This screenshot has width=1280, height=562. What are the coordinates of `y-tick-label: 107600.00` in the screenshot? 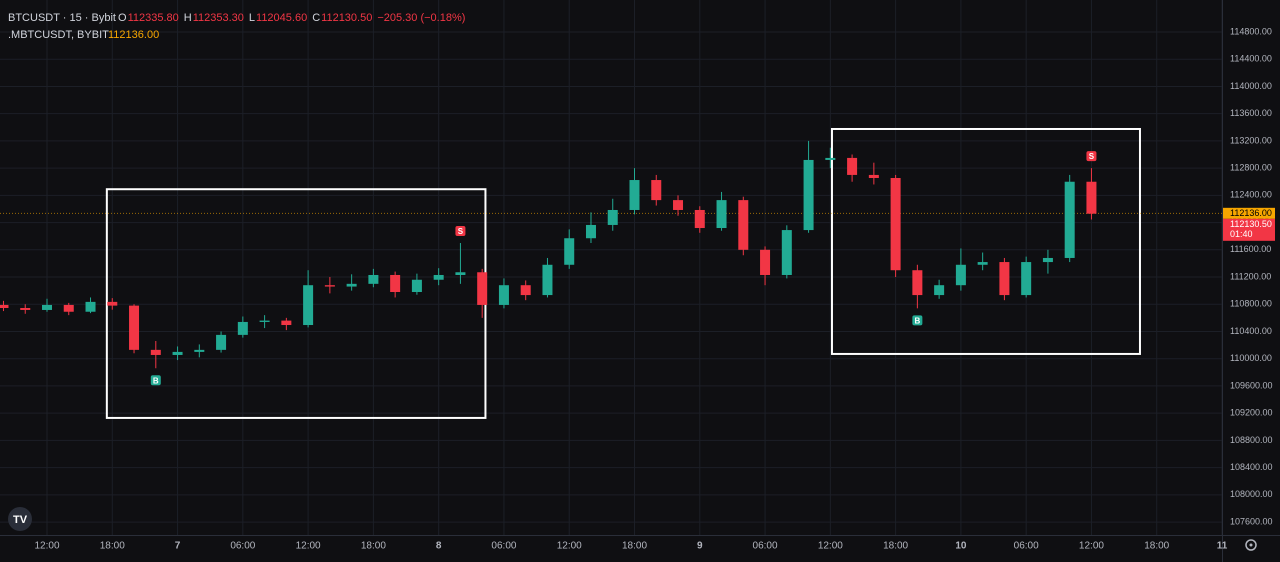 It's located at (1251, 521).